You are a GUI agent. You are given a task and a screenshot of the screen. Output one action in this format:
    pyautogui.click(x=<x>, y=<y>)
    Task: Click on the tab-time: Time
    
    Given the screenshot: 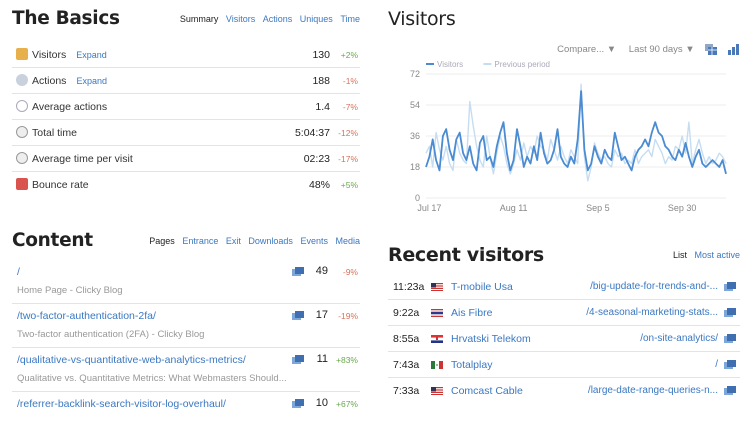 What is the action you would take?
    pyautogui.click(x=350, y=19)
    